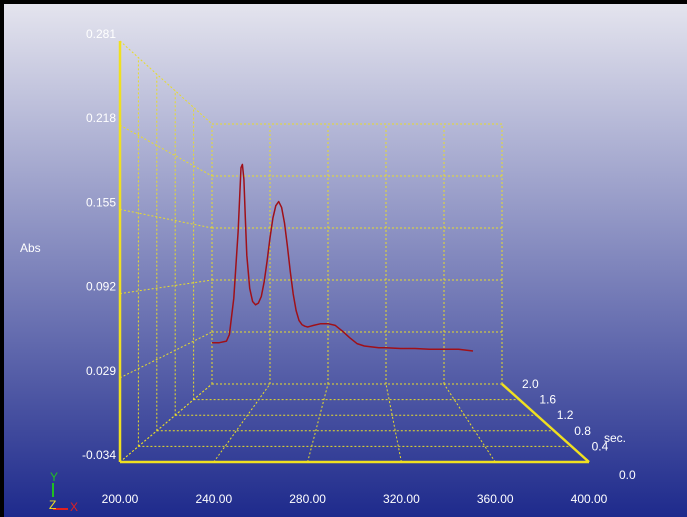 The height and width of the screenshot is (517, 687). What do you see at coordinates (530, 384) in the screenshot?
I see `z-tick-label: 2.0` at bounding box center [530, 384].